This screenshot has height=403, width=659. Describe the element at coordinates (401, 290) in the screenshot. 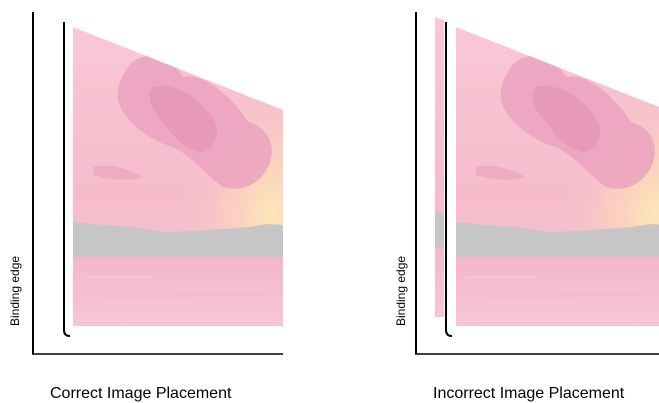

I see `binding-edge-label-right: Binding edge` at that location.